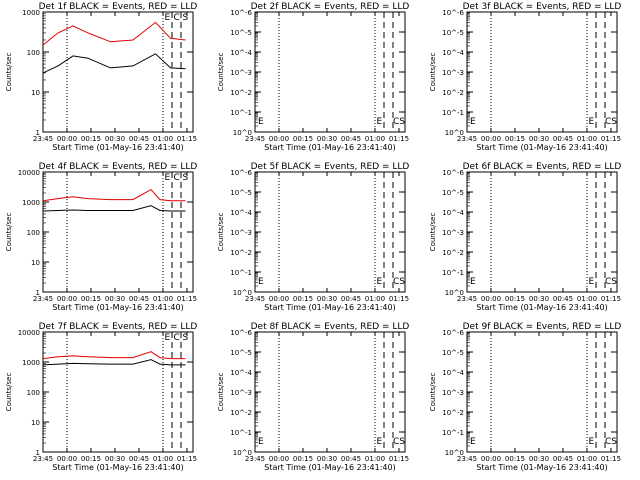  I want to click on chart-title: Det 6f BLACK = Events, RED = LLD, so click(542, 167).